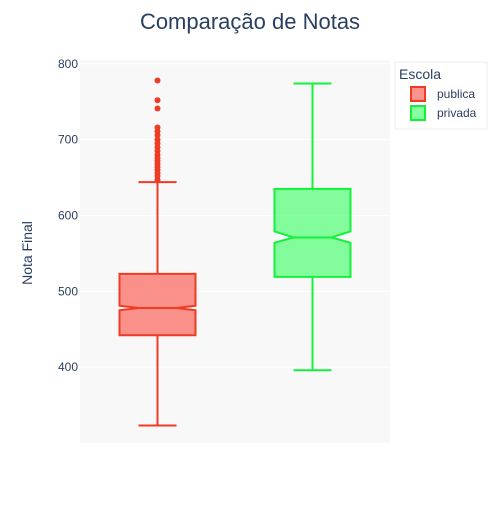 This screenshot has width=500, height=525. I want to click on legend-title: Escola, so click(420, 74).